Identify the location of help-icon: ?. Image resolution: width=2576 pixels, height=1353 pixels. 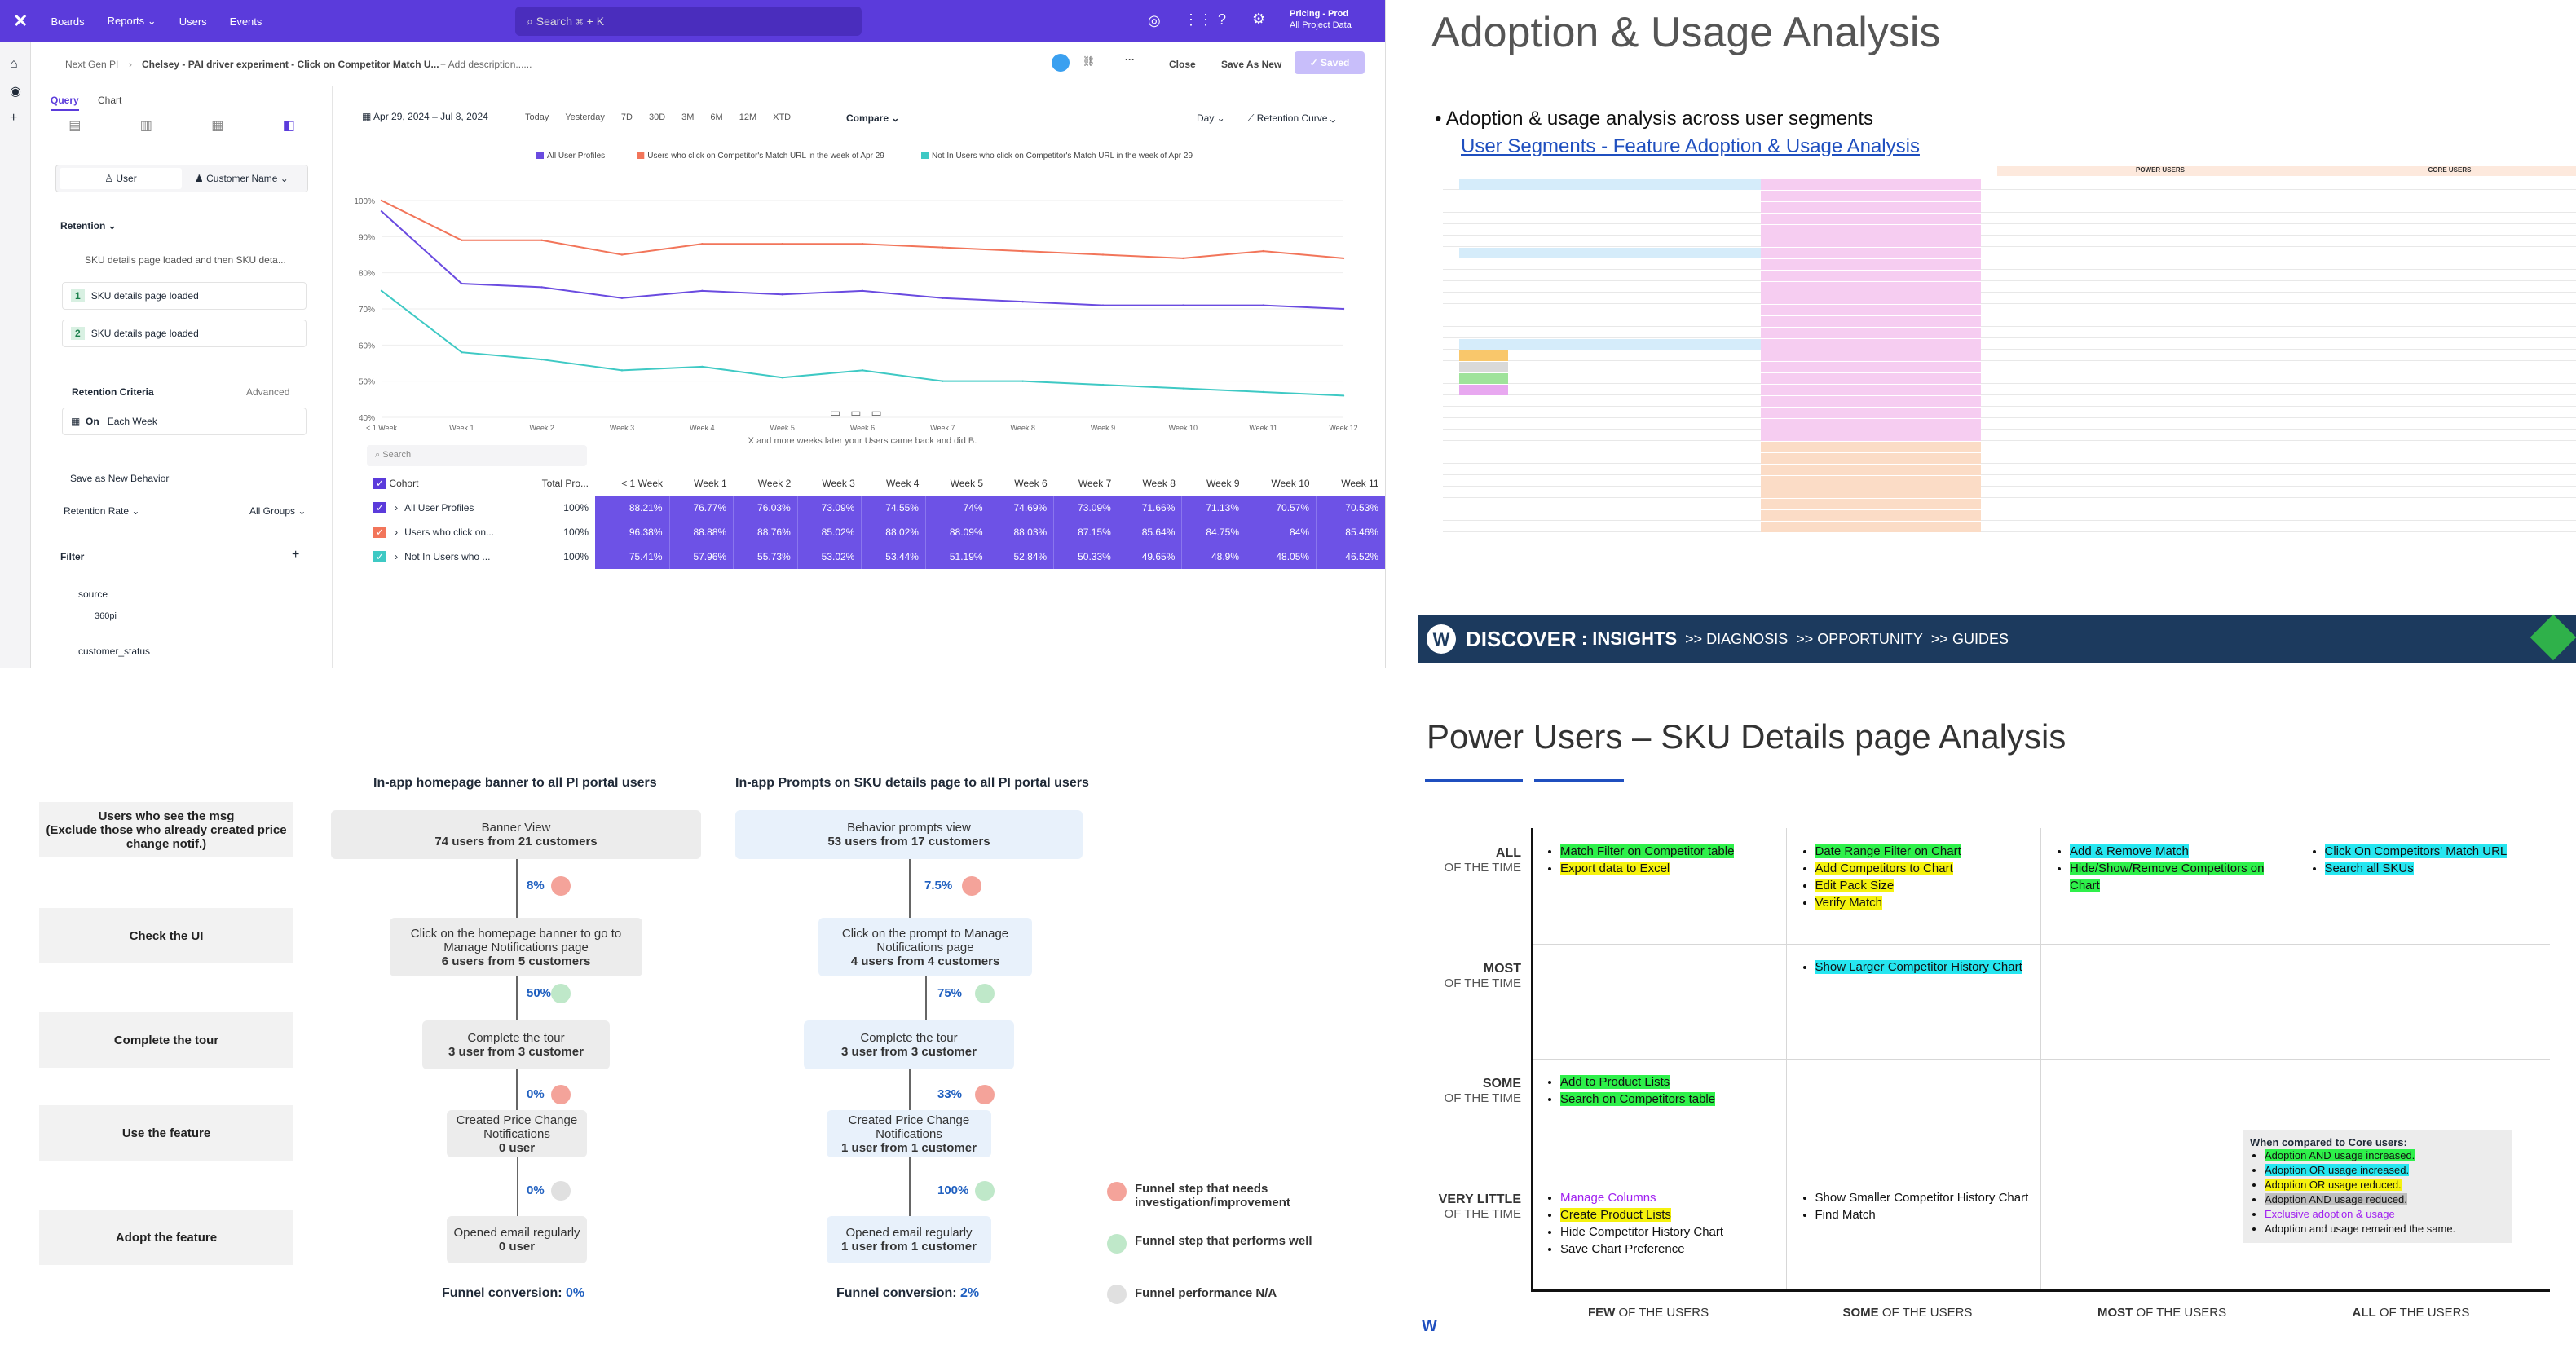
(1222, 19).